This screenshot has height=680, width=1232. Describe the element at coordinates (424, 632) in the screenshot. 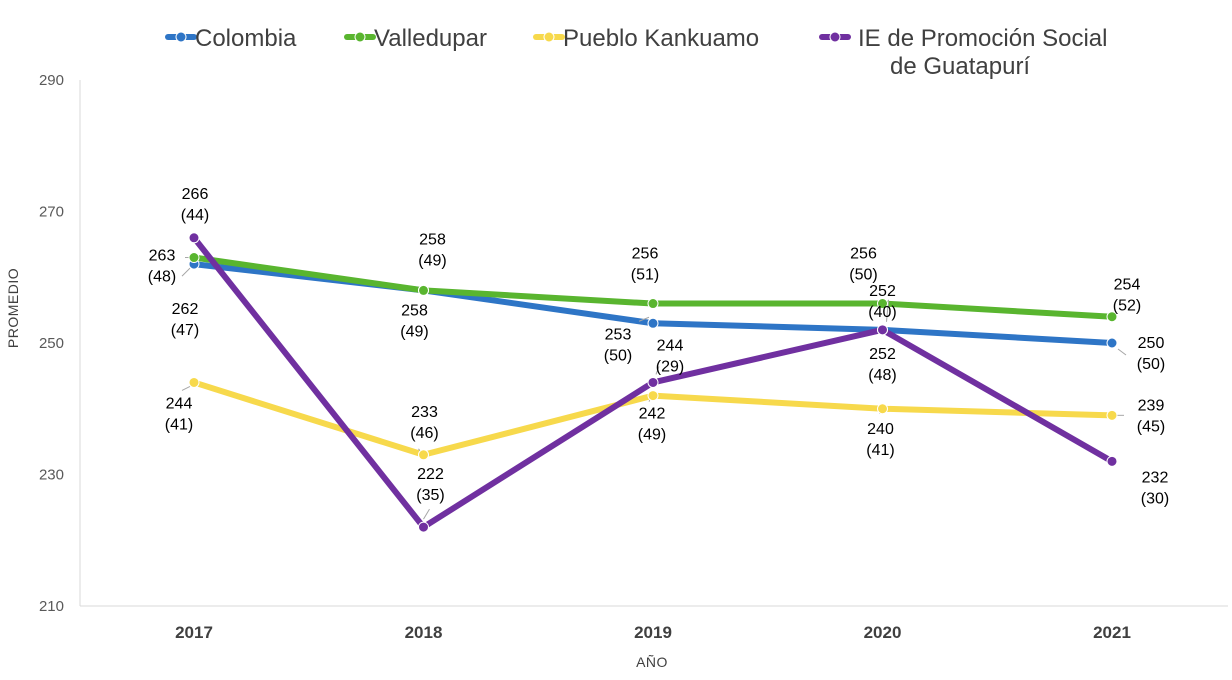

I see `x-tick-label: 2018` at that location.